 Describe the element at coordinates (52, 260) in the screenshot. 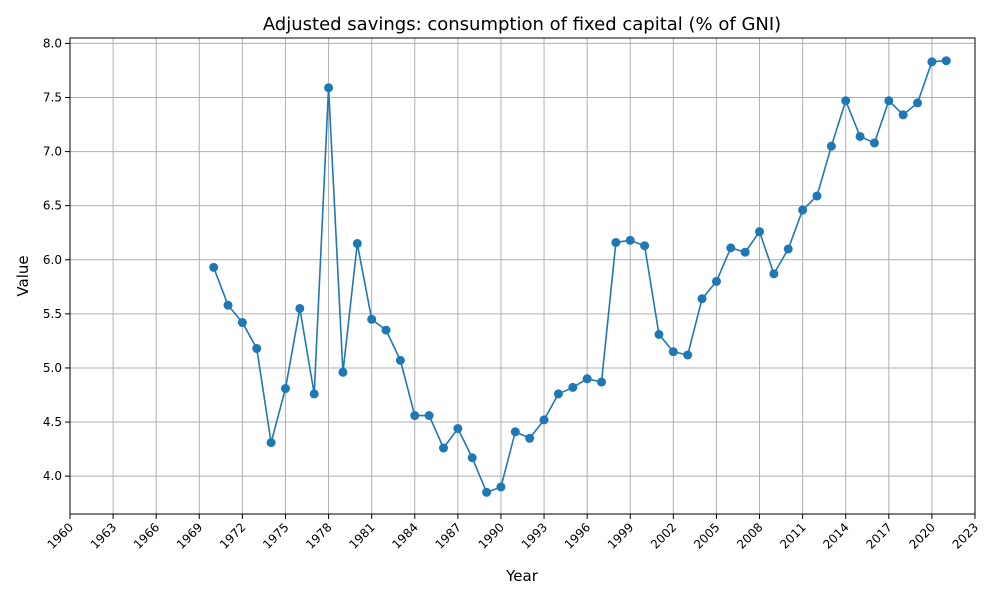

I see `y-tick-label: 6.0` at that location.